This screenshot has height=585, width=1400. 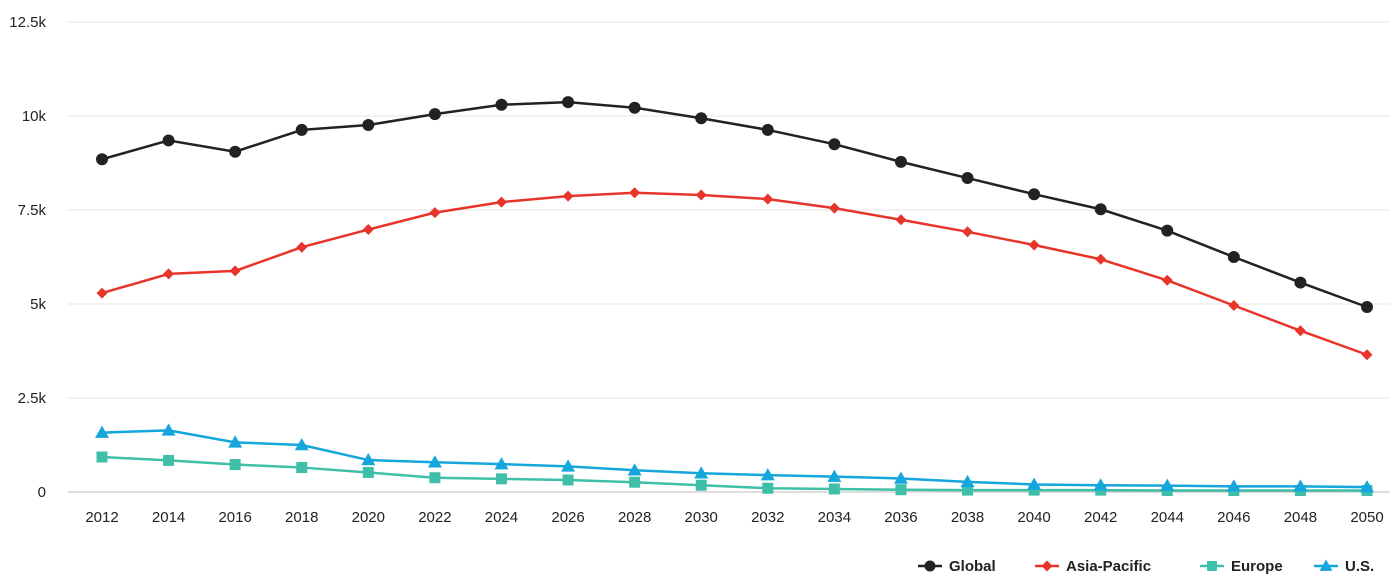 I want to click on x-tick-label: 2026, so click(x=567, y=517).